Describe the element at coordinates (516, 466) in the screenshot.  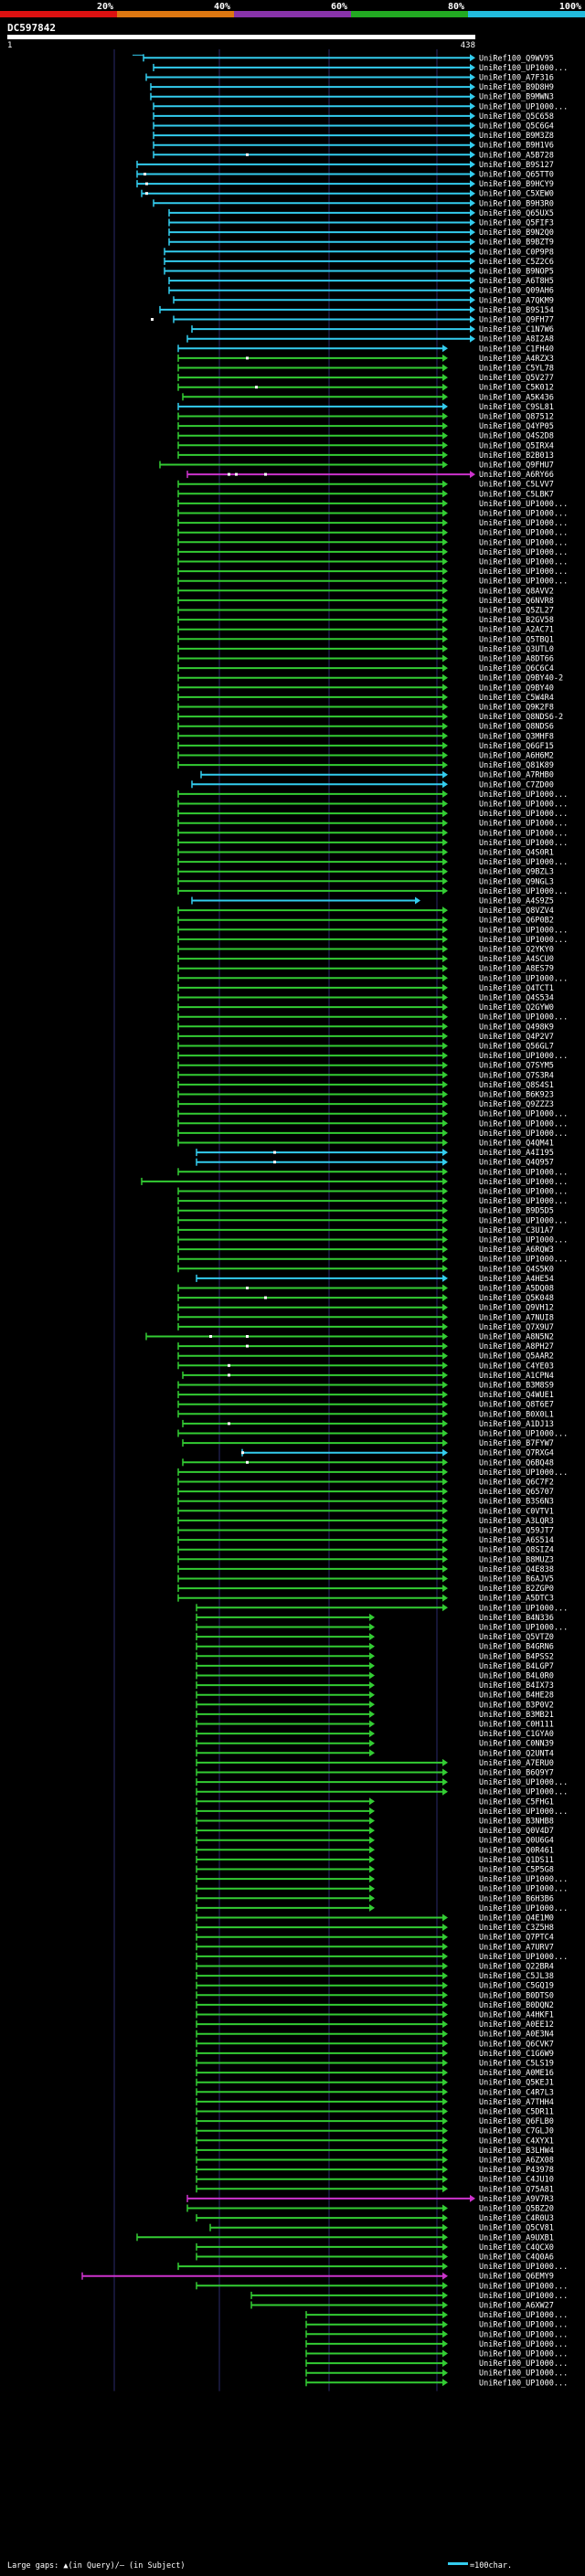
I see `hit-label: UniRef100_Q9FHU7` at that location.